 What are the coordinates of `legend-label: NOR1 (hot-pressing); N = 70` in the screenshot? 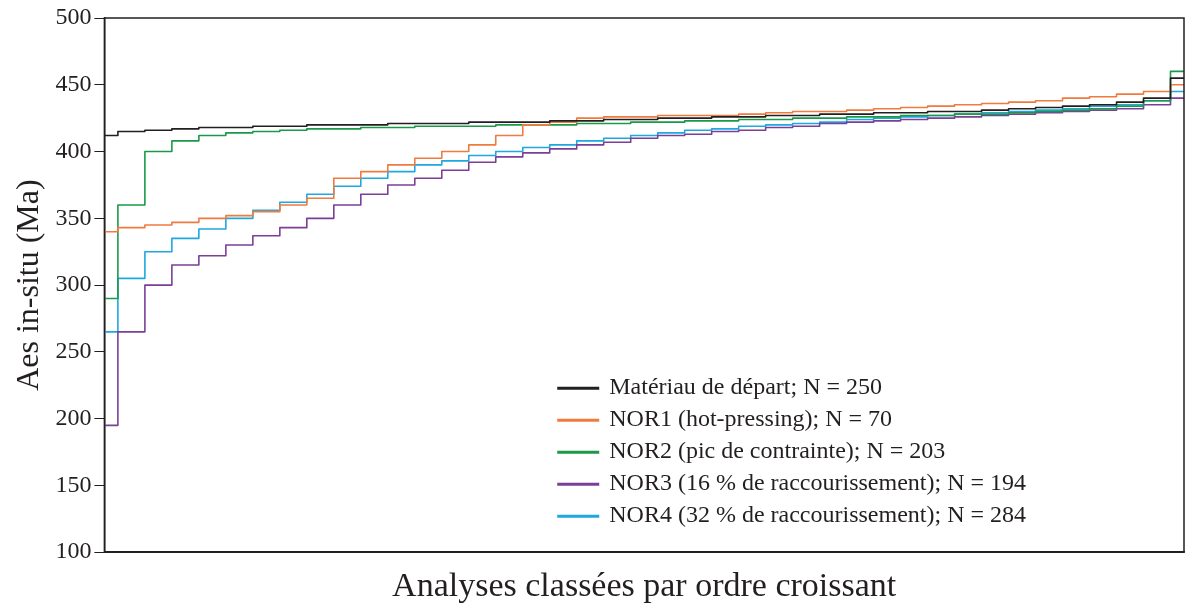 It's located at (751, 418).